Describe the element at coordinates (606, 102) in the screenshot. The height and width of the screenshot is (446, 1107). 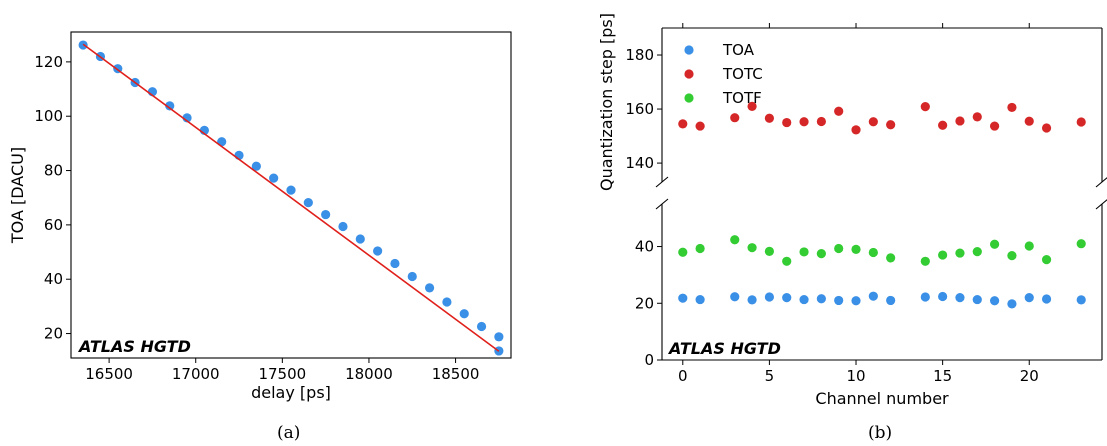
I see `panel-b-y-axis-label: Quantization step [ps]` at that location.